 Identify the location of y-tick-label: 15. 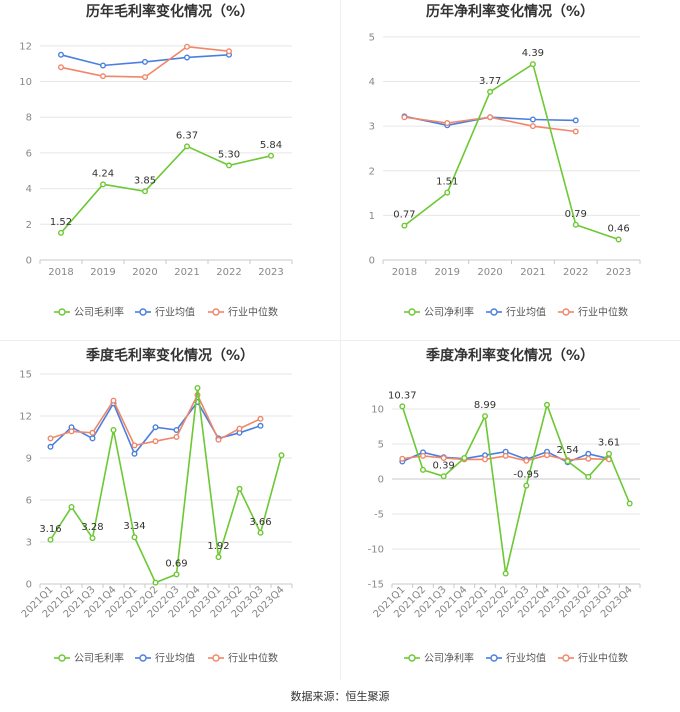
(25, 375).